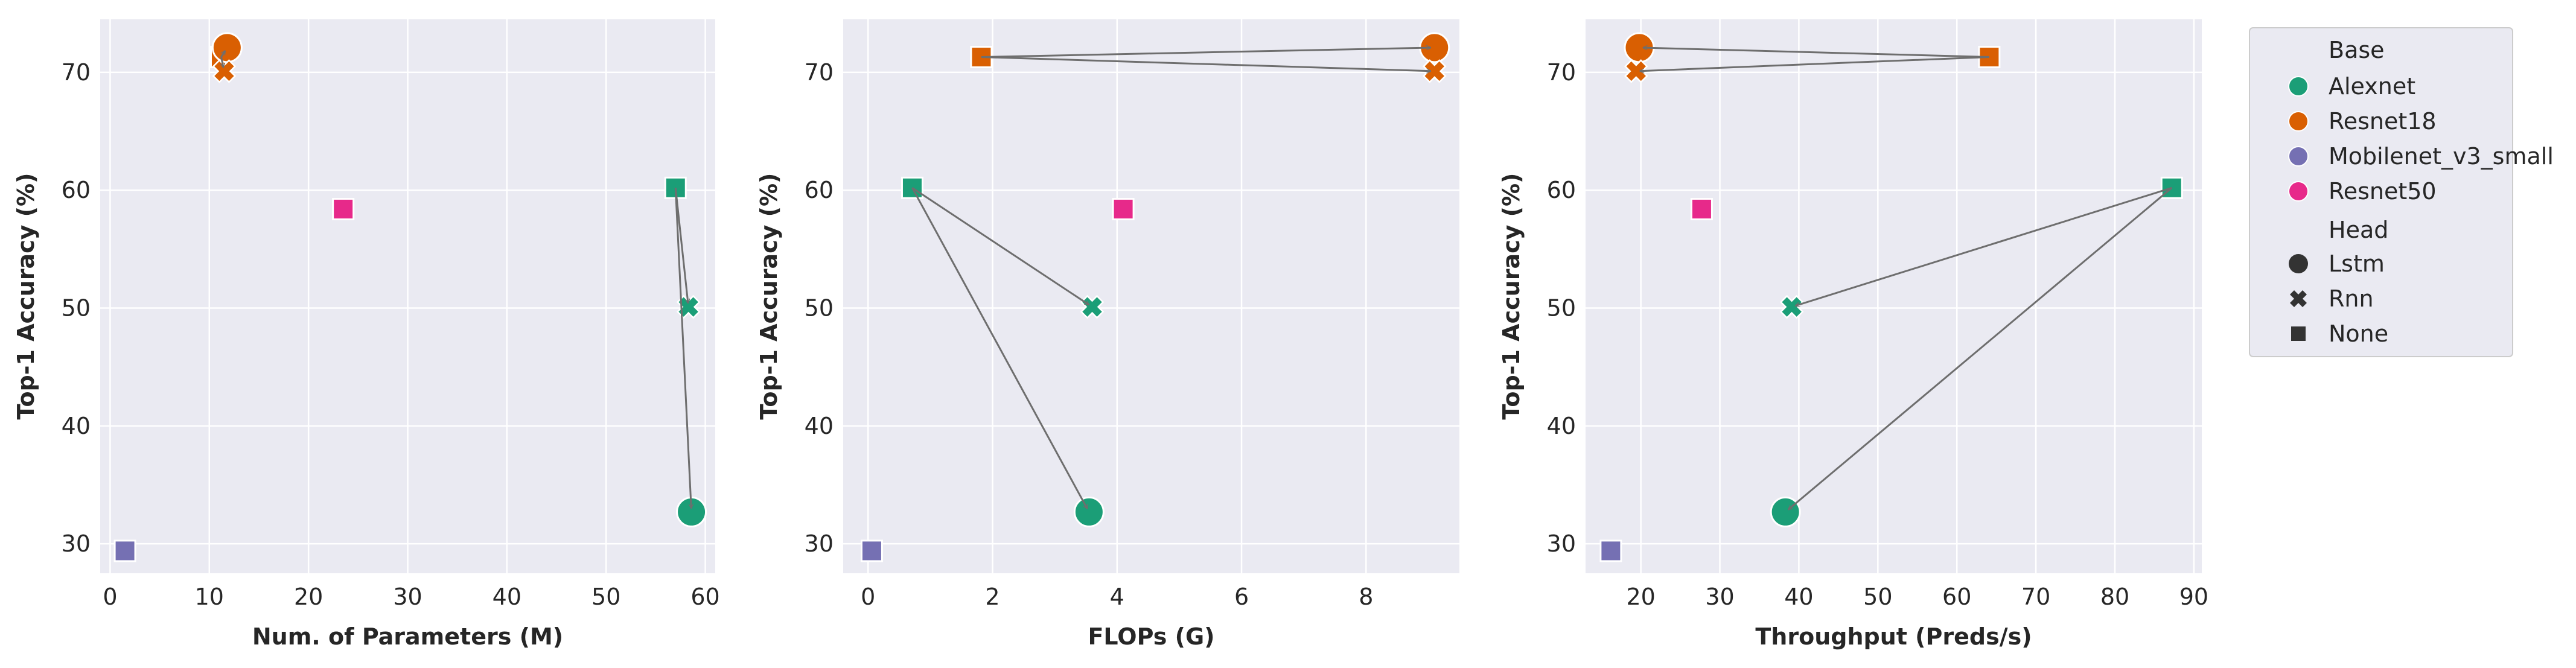  I want to click on x-axis-label: FLOPs (G), so click(1151, 637).